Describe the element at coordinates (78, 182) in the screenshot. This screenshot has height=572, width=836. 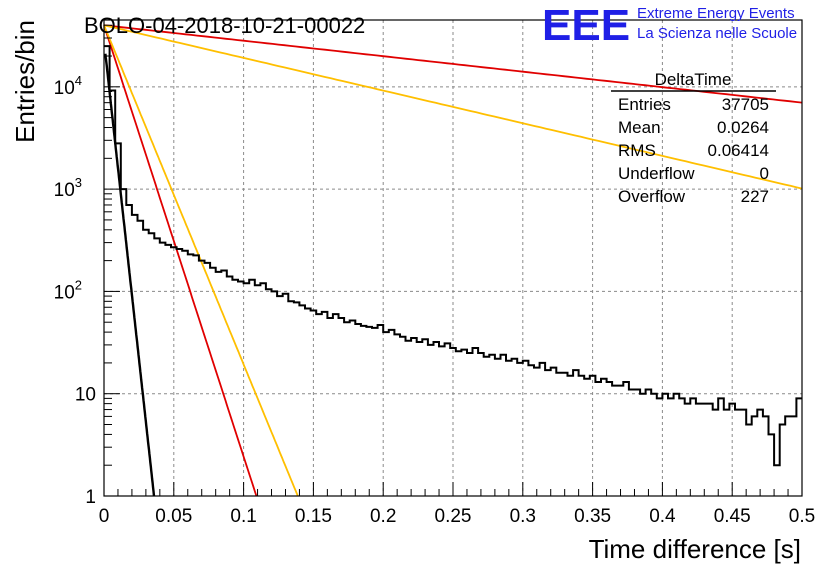
I see `y-tick-exponent: 3` at that location.